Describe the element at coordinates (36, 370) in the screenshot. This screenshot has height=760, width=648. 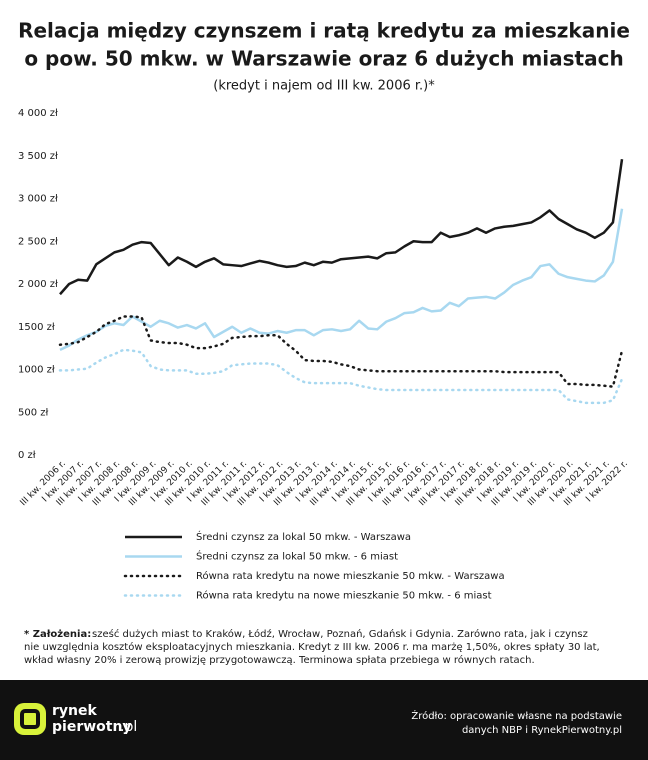
I see `y-tick-label: 1000 zł` at that location.